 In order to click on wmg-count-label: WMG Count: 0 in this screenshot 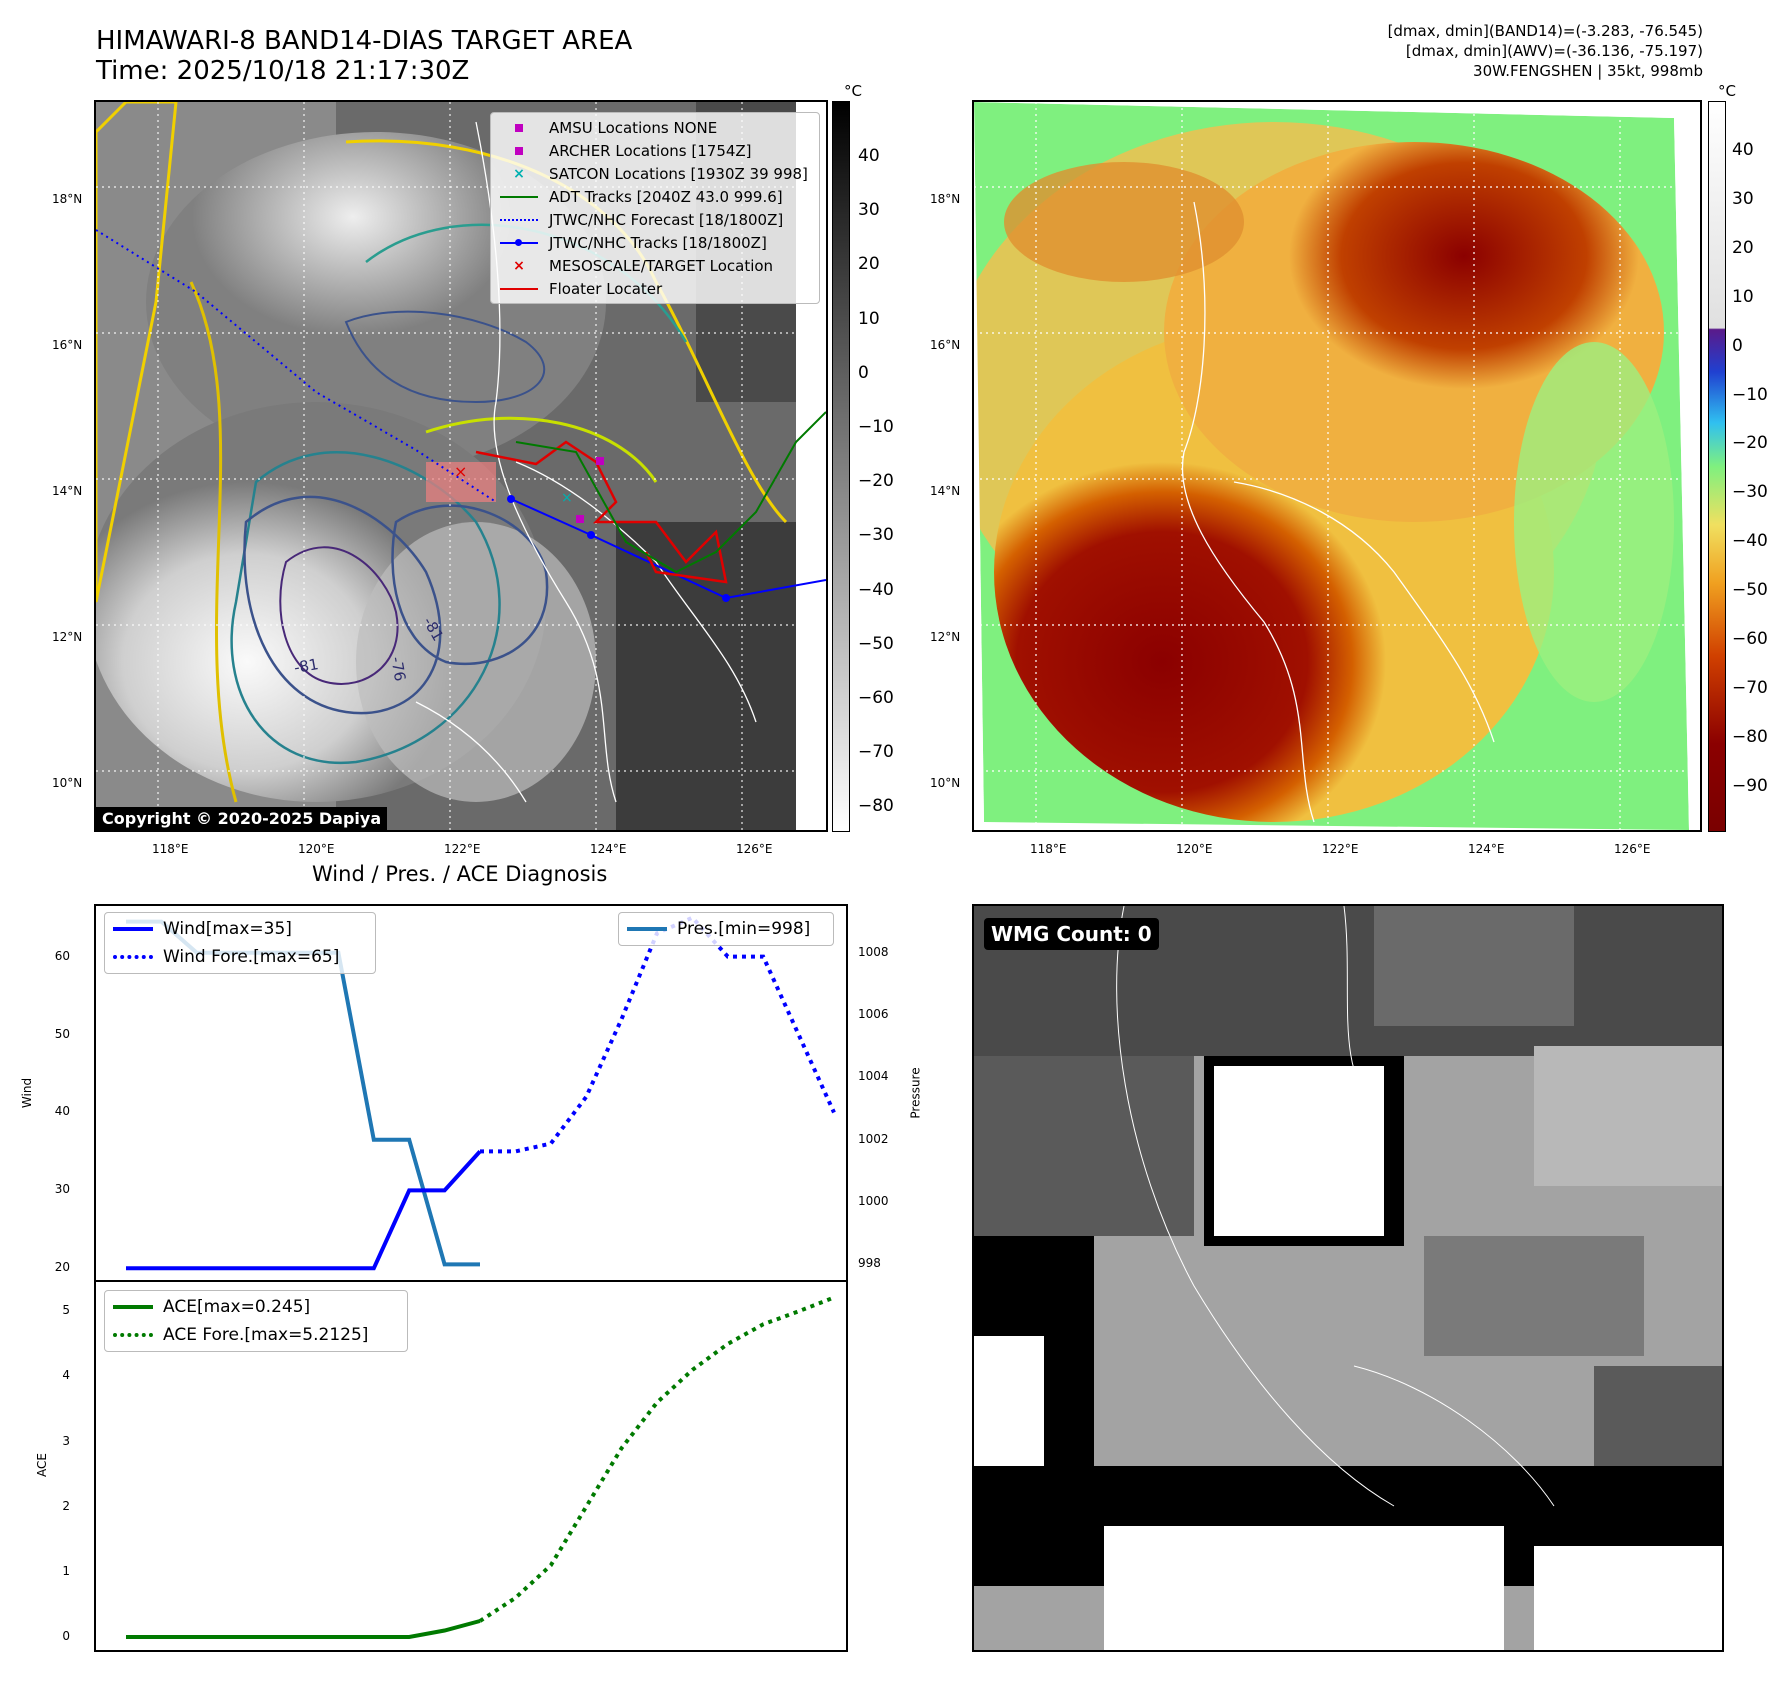, I will do `click(1071, 934)`.